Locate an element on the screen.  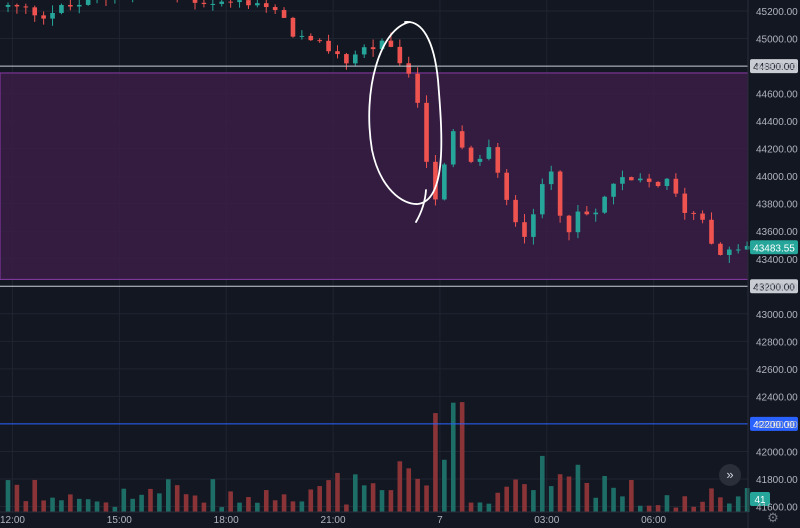
x-tick-label: 21:00 is located at coordinates (333, 520).